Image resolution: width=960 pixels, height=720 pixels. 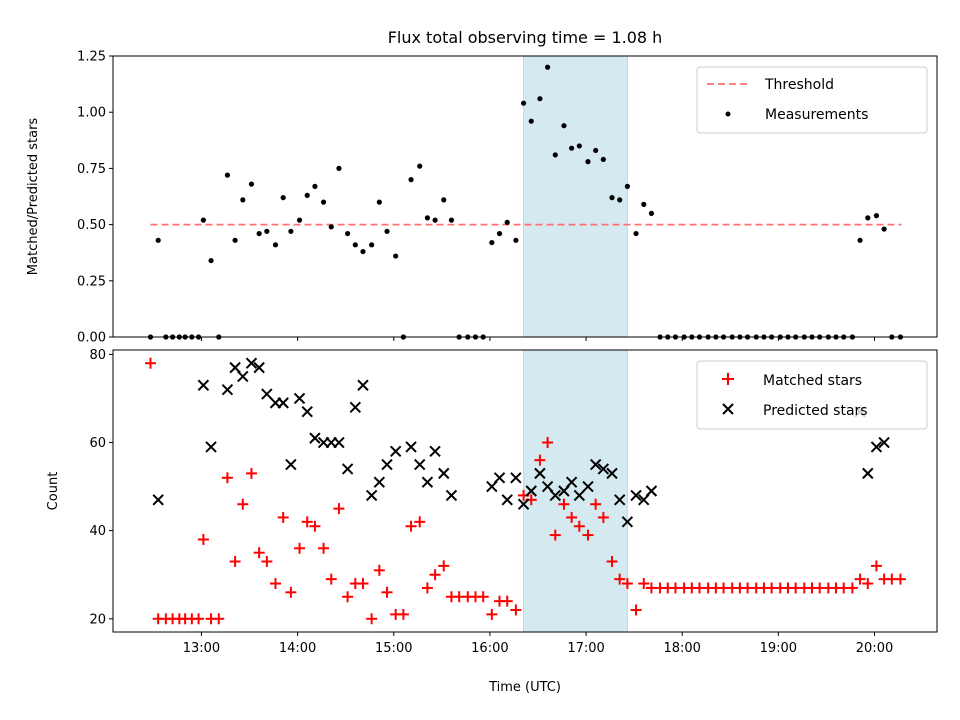 I want to click on x-tick-label: 16:00, so click(x=489, y=648).